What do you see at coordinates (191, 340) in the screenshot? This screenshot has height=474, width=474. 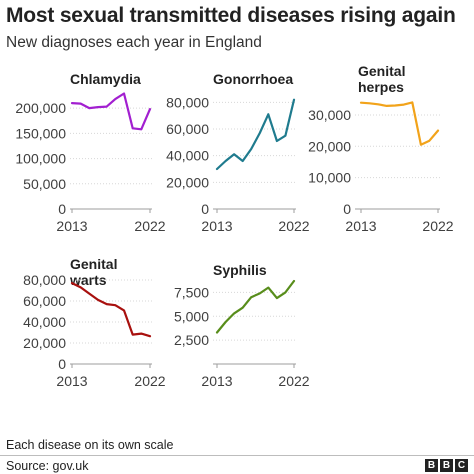 I see `y-tick-label: 2,500` at bounding box center [191, 340].